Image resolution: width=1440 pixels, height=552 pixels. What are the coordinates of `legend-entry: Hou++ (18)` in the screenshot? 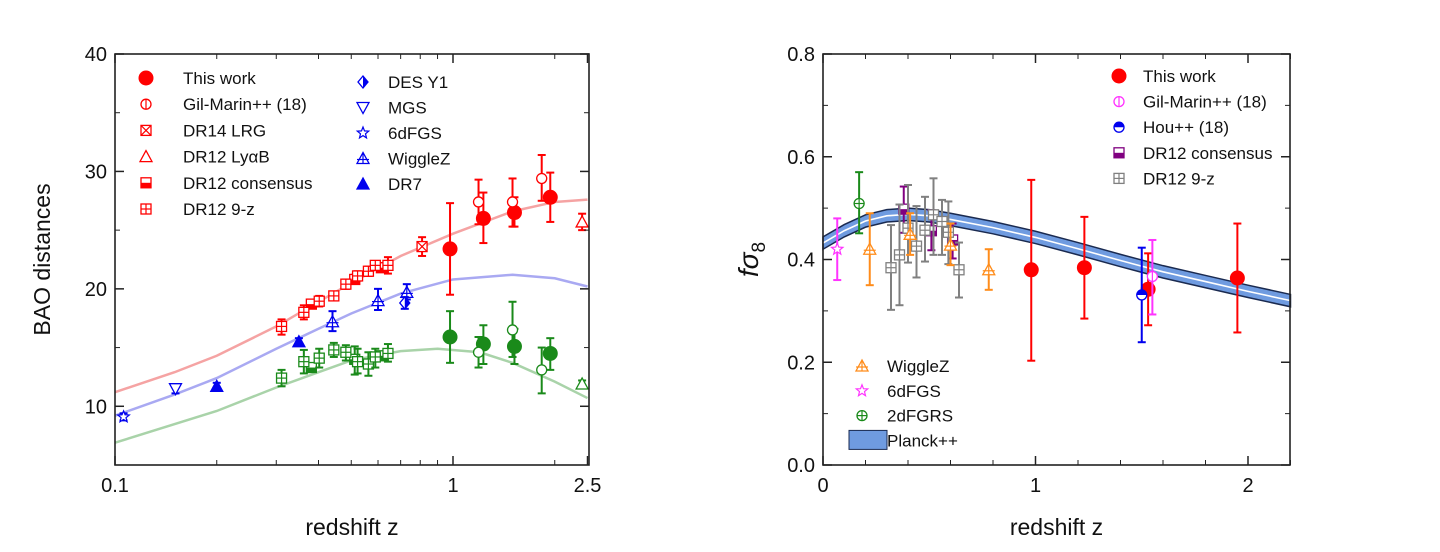 It's located at (1171, 127).